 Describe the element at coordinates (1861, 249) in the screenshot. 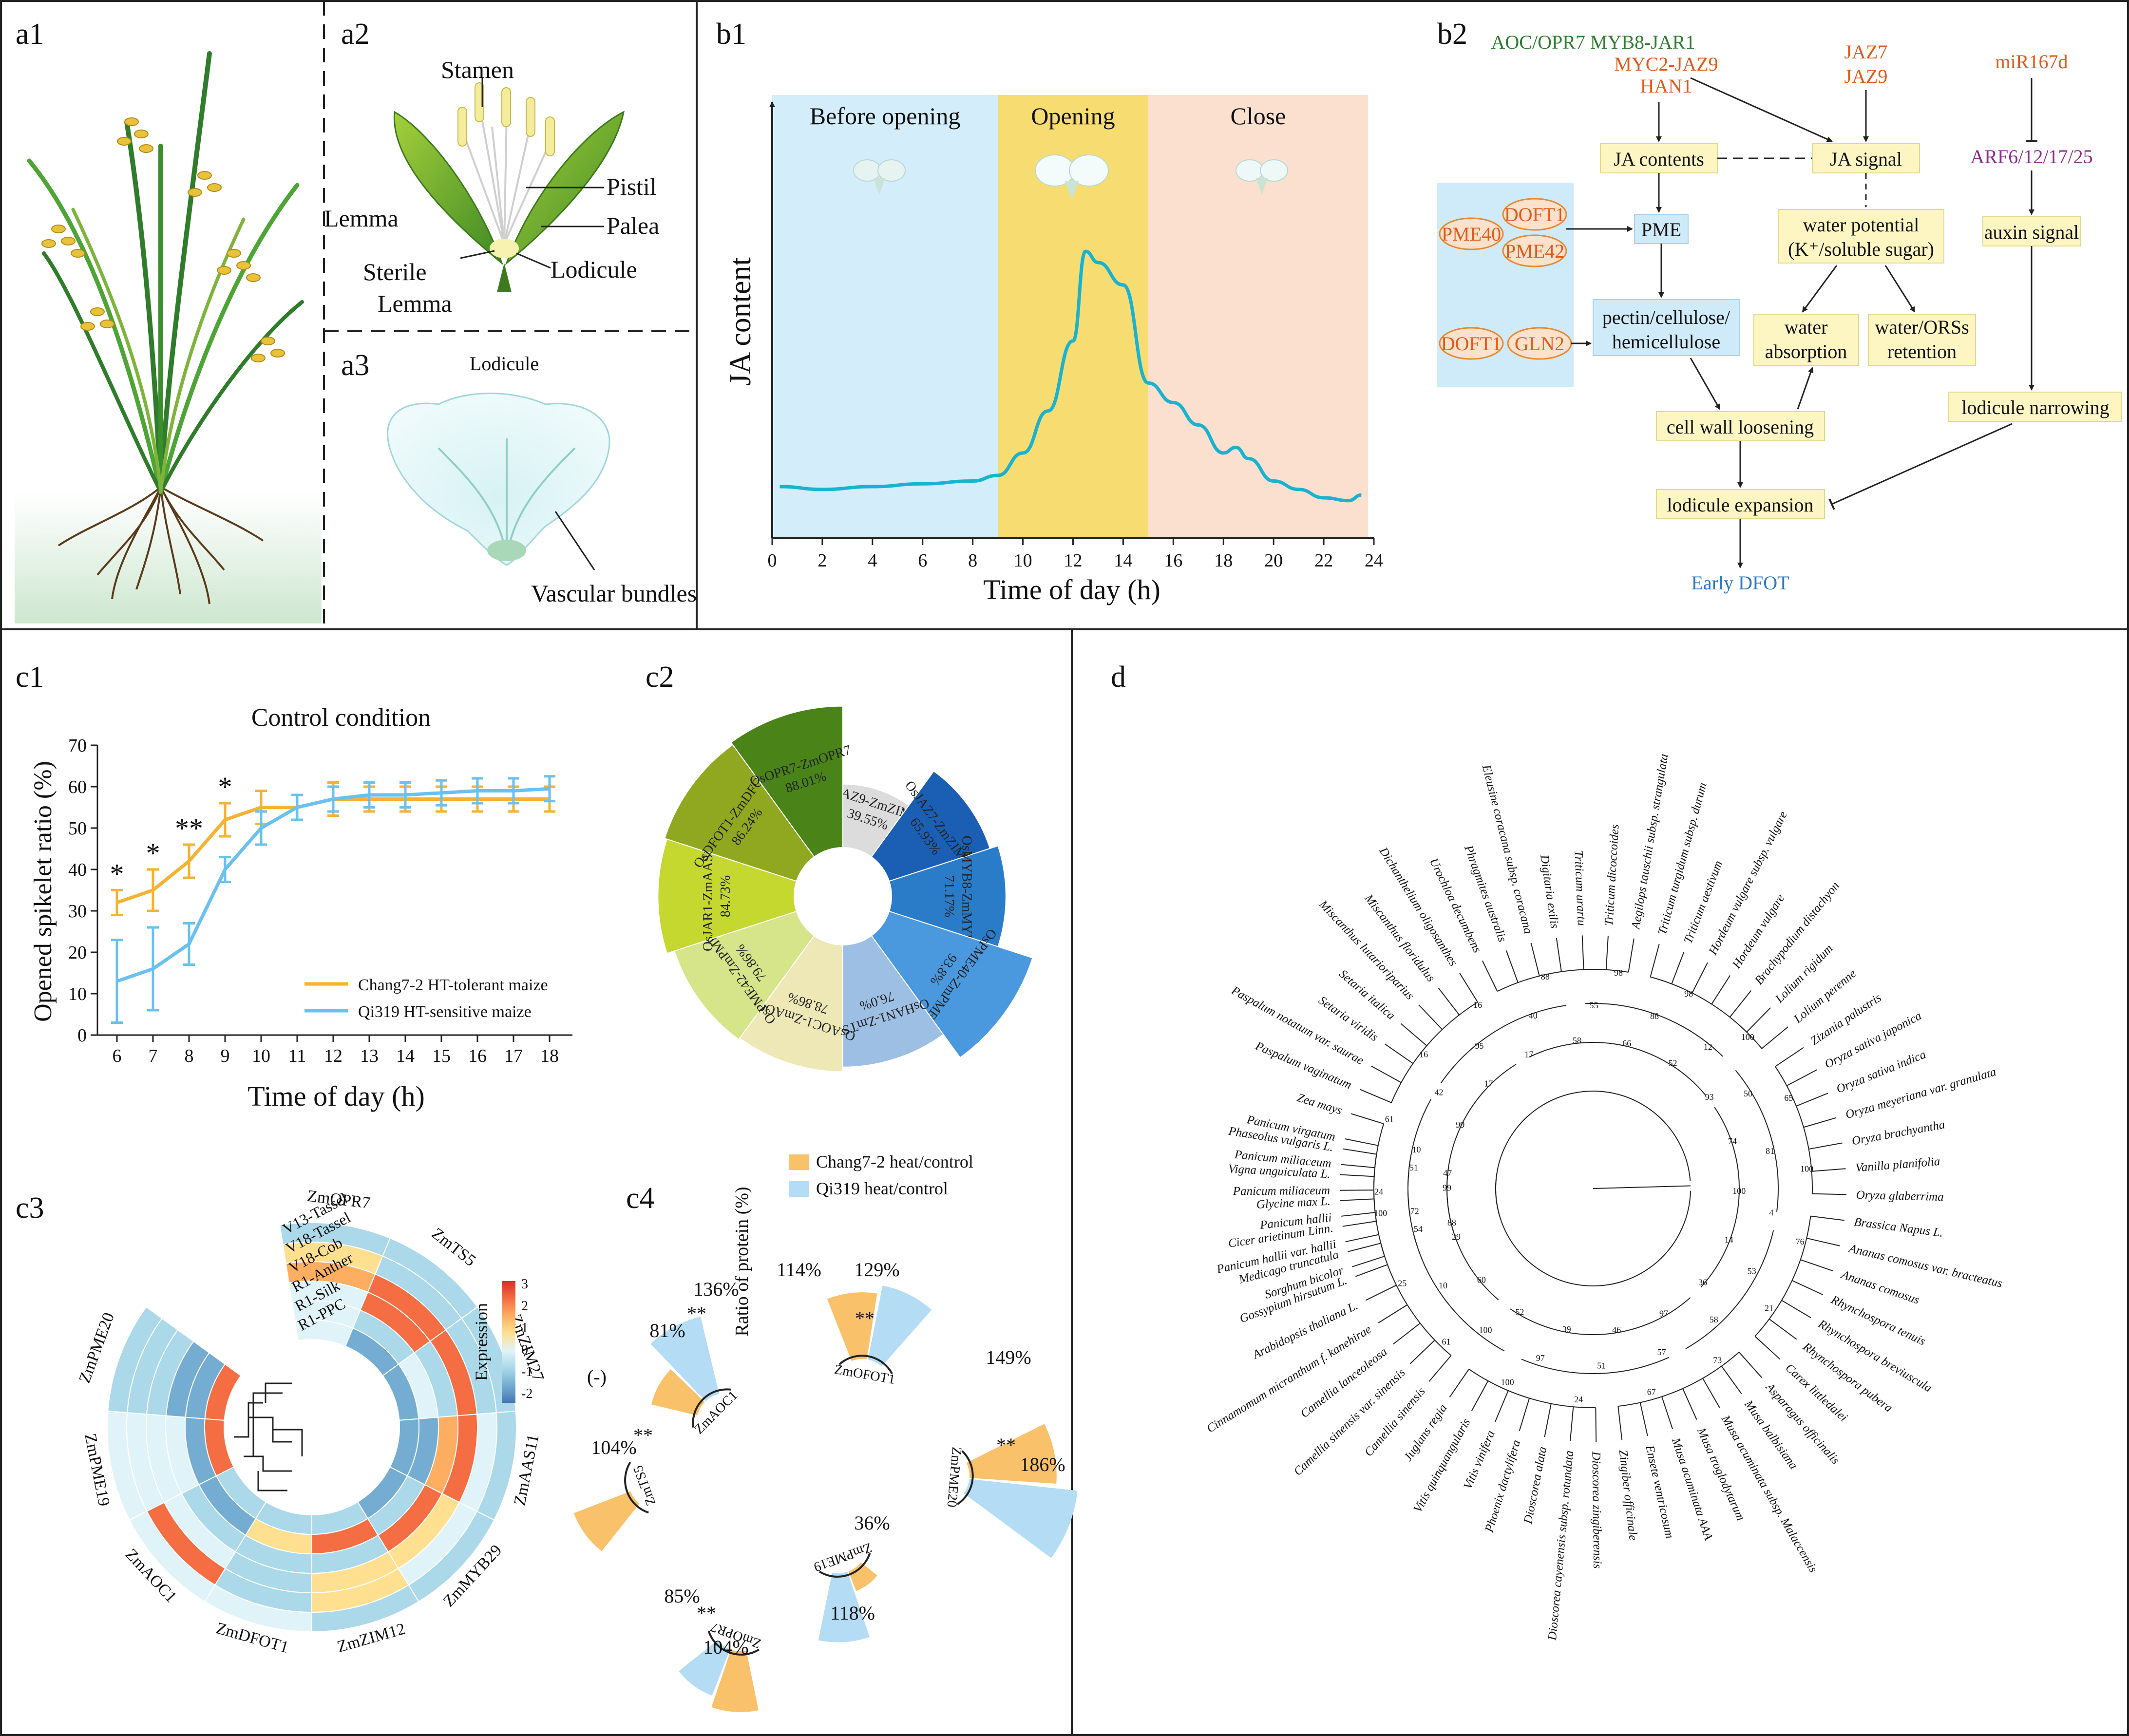

I see `water-potential-sub: (K⁺/soluble sugar)` at that location.